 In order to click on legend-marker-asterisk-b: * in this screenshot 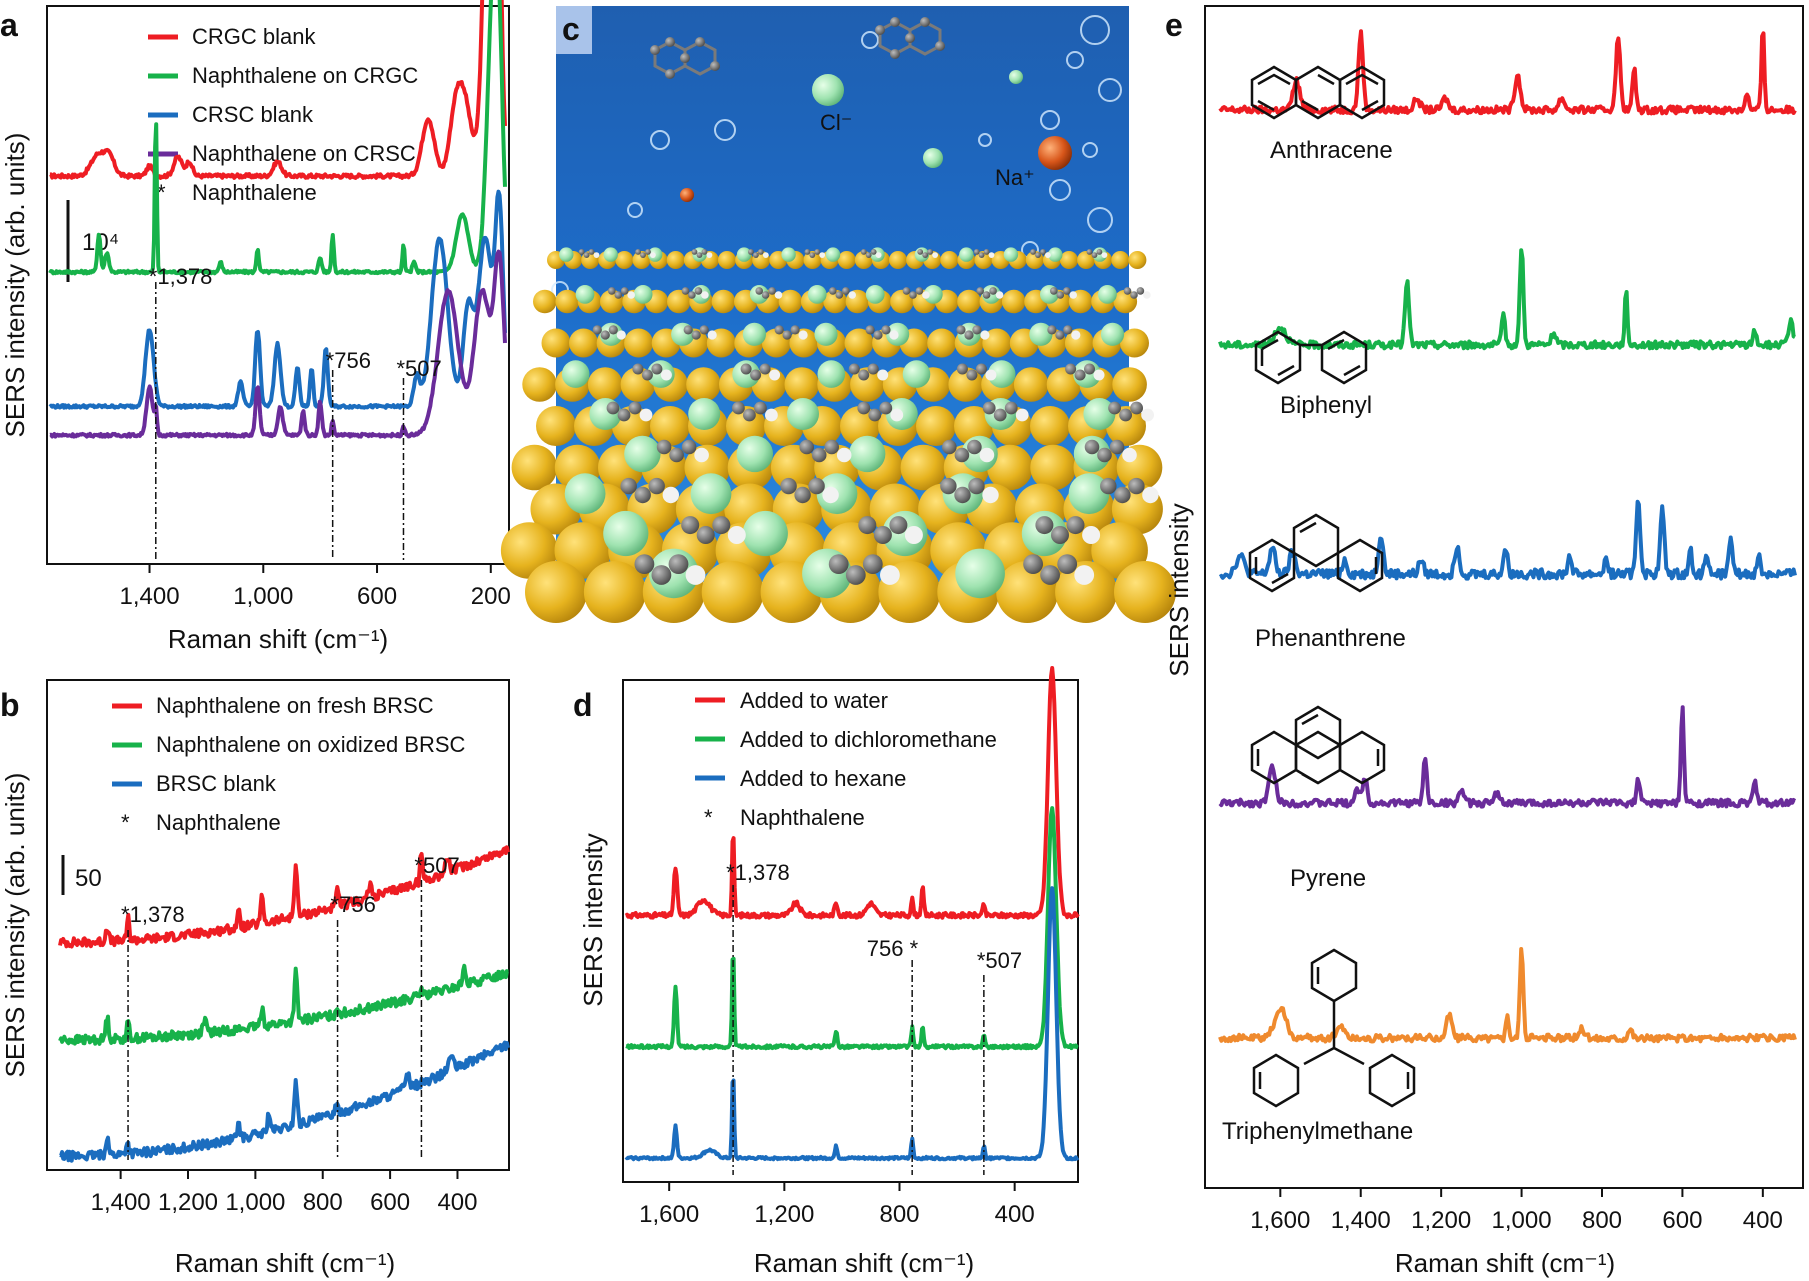, I will do `click(125, 822)`.